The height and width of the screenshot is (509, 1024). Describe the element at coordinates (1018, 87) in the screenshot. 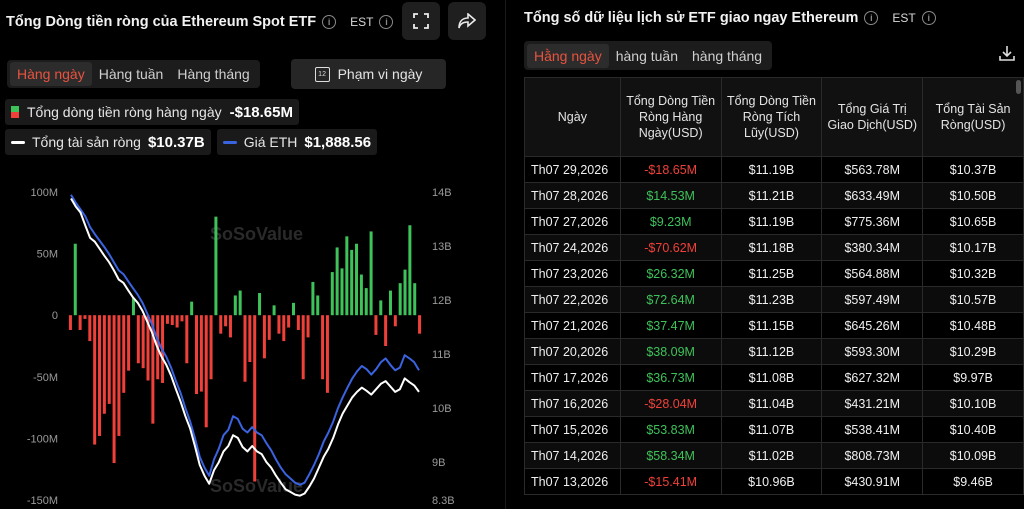

I see `table-scrollbar` at that location.